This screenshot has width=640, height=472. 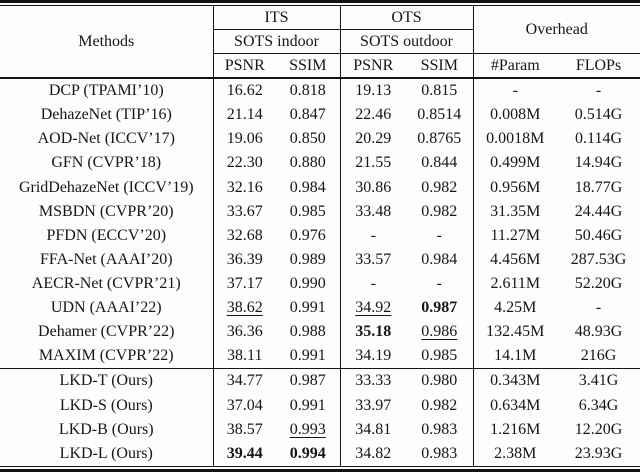 What do you see at coordinates (244, 283) in the screenshot?
I see `cell-its-psnr: 37.17` at bounding box center [244, 283].